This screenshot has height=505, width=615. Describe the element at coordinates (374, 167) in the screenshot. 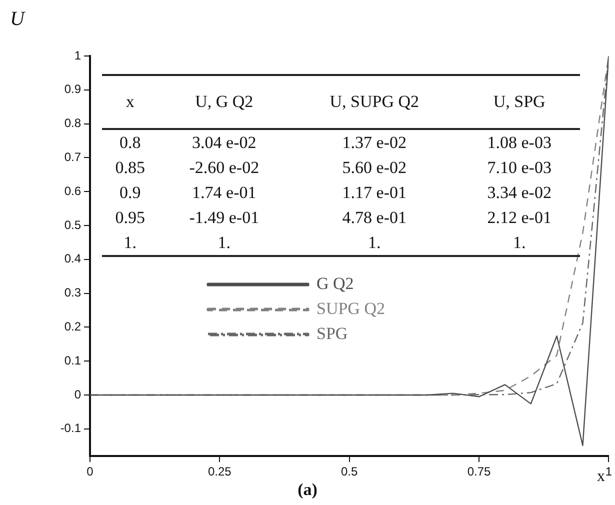

I see `annotation: 5.60 e-02` at that location.